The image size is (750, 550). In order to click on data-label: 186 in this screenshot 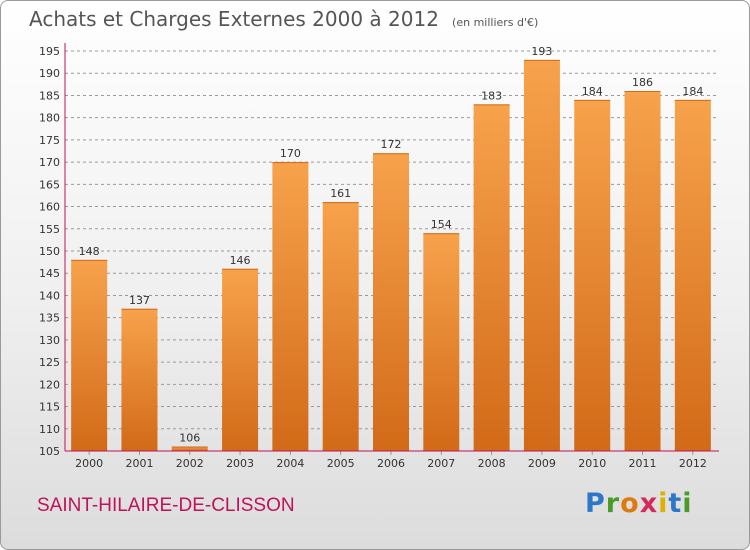, I will do `click(642, 82)`.